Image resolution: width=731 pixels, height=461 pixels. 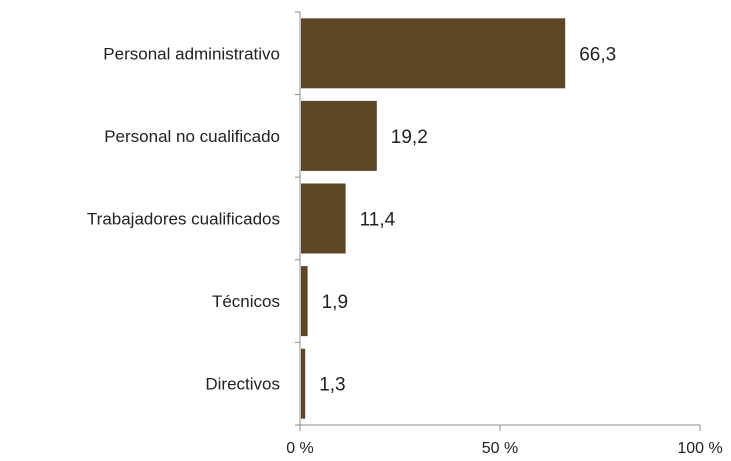 I want to click on category-axis, so click(x=298, y=218).